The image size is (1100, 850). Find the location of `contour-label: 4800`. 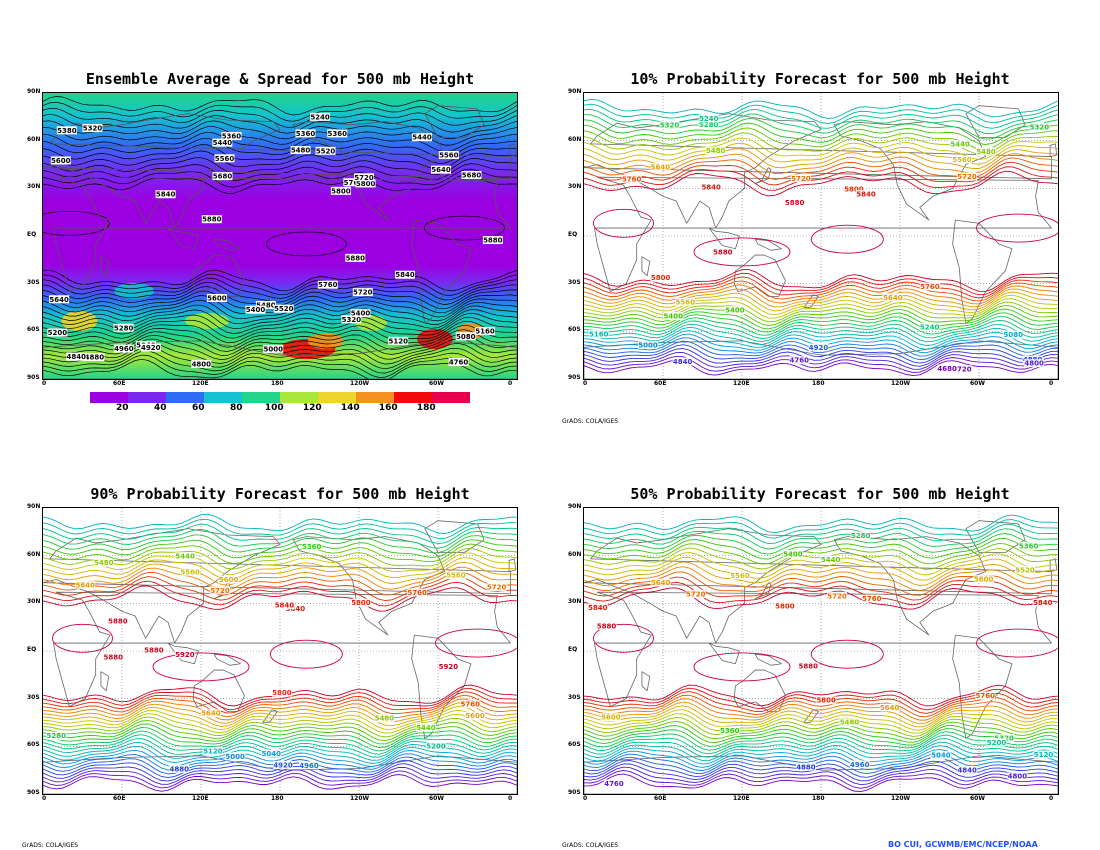

contour-label: 4800 is located at coordinates (202, 364).